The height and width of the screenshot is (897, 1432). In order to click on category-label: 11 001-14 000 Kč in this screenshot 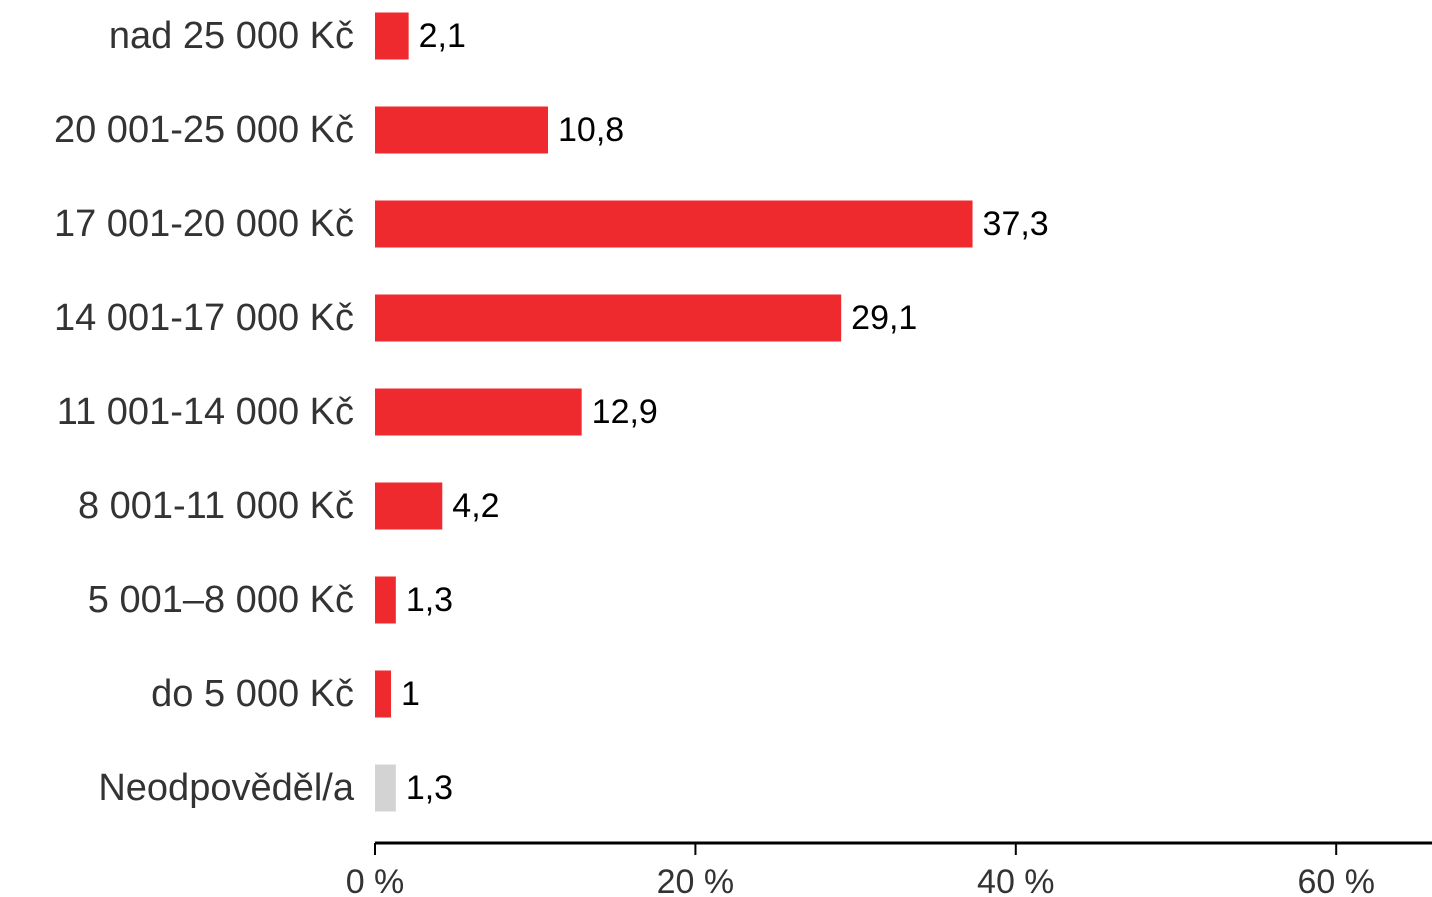, I will do `click(205, 412)`.